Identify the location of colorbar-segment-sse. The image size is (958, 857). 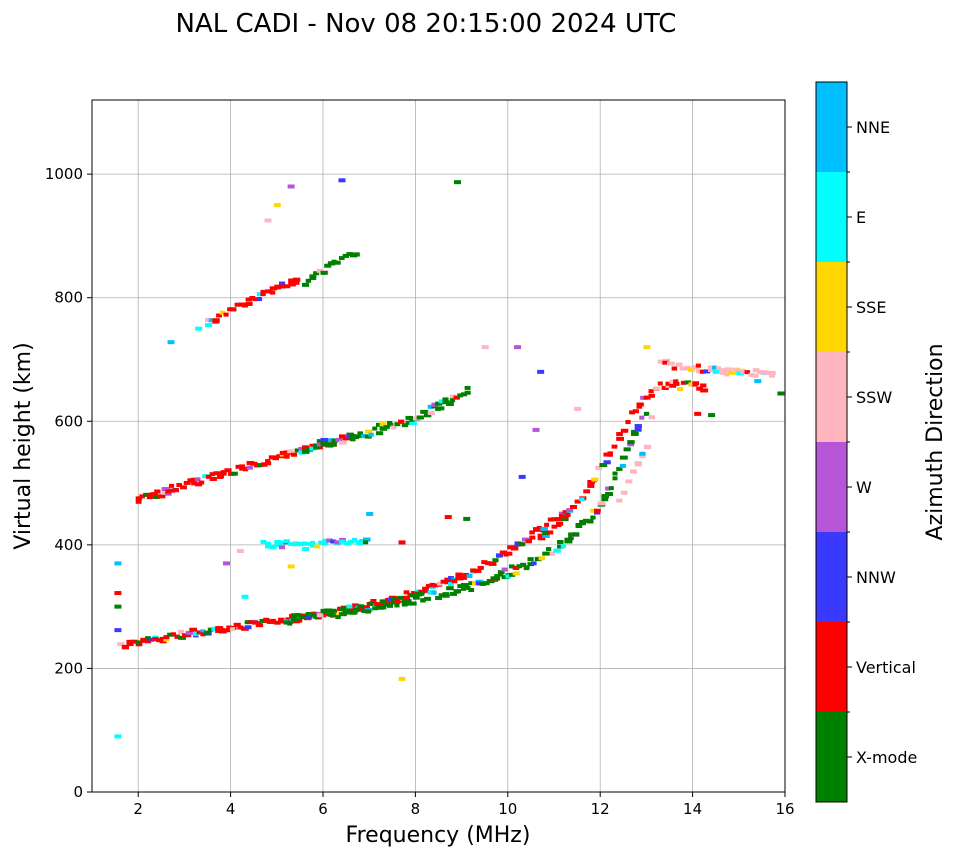
(831, 307).